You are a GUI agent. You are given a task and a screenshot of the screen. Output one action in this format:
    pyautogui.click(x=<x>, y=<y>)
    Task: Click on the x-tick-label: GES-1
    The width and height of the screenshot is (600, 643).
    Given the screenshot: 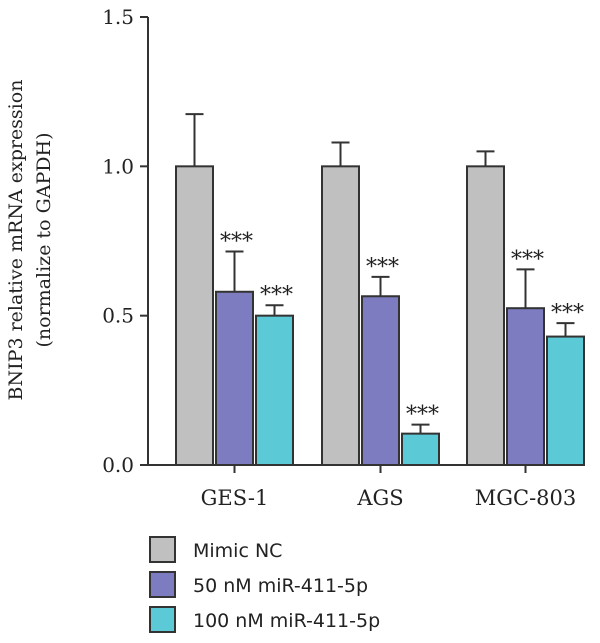 What is the action you would take?
    pyautogui.click(x=235, y=498)
    